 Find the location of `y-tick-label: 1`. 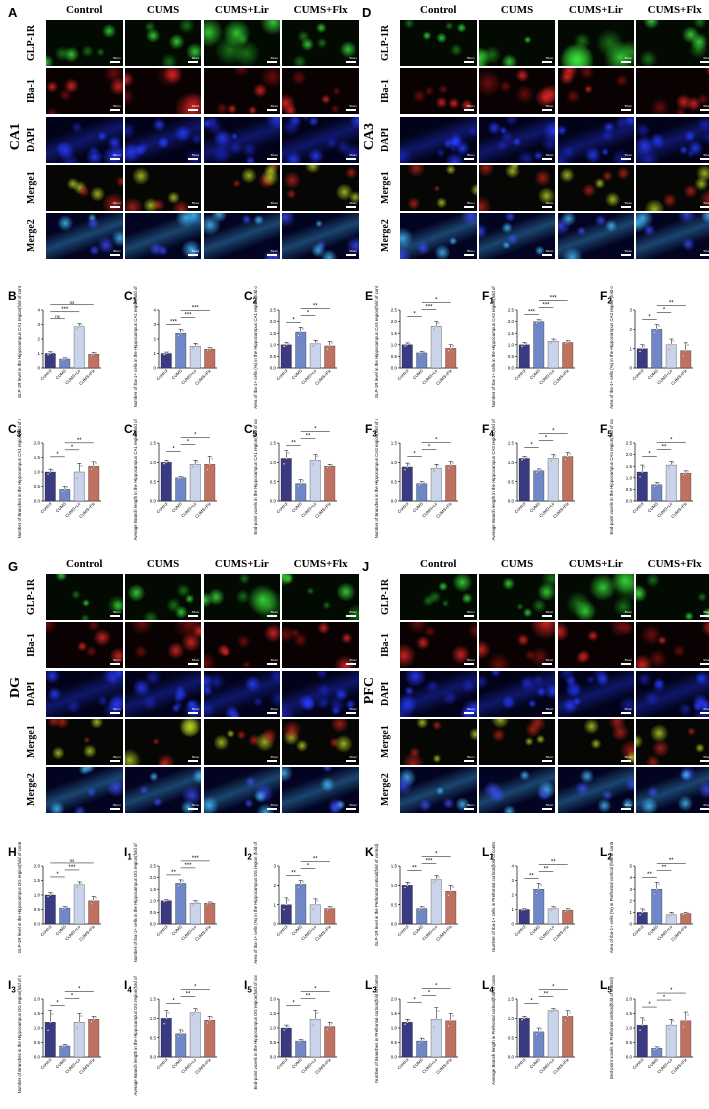

y-tick-label: 1 is located at coordinates (274, 904).